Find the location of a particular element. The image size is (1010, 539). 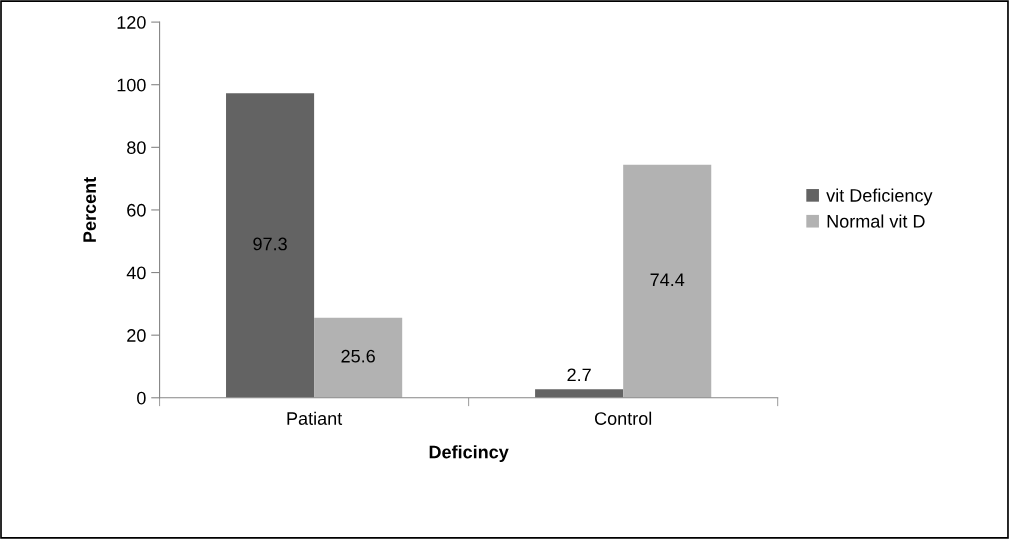

y-tick-label: 80 is located at coordinates (136, 148).